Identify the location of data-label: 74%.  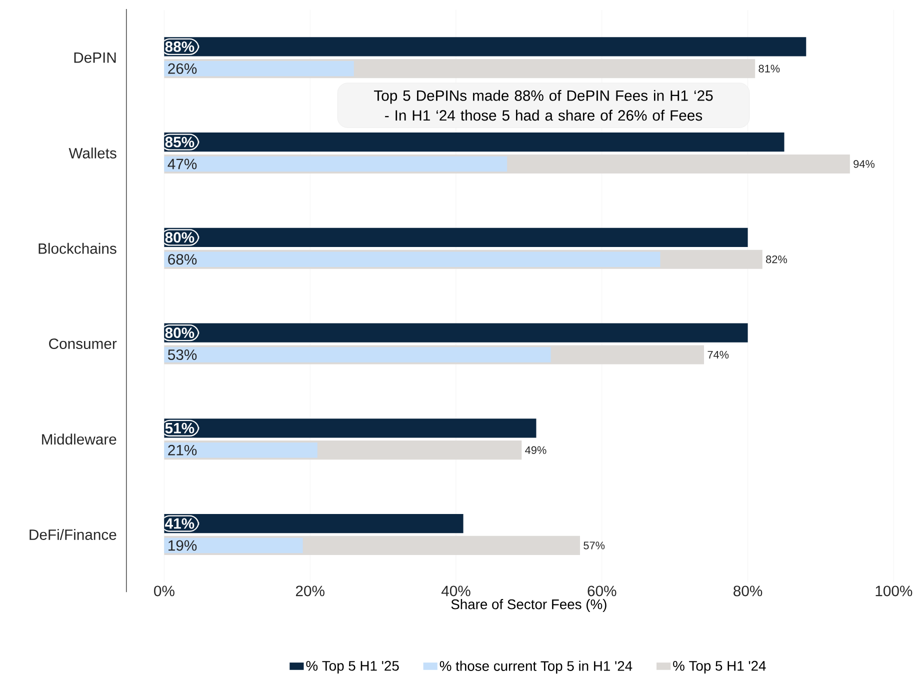
(718, 355).